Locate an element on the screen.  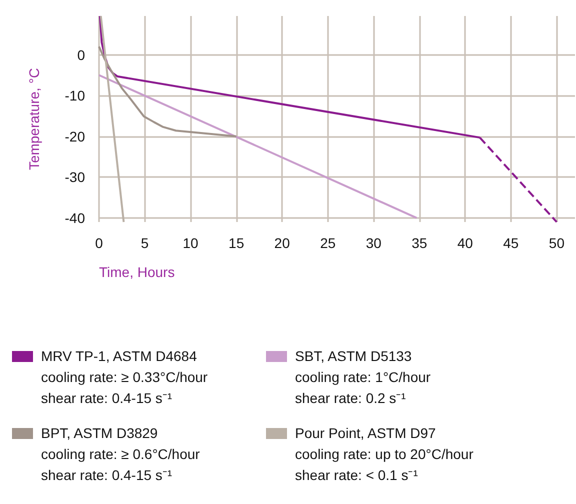
text: cooling rate: ≥ 0.33°C/hour is located at coordinates (124, 377).